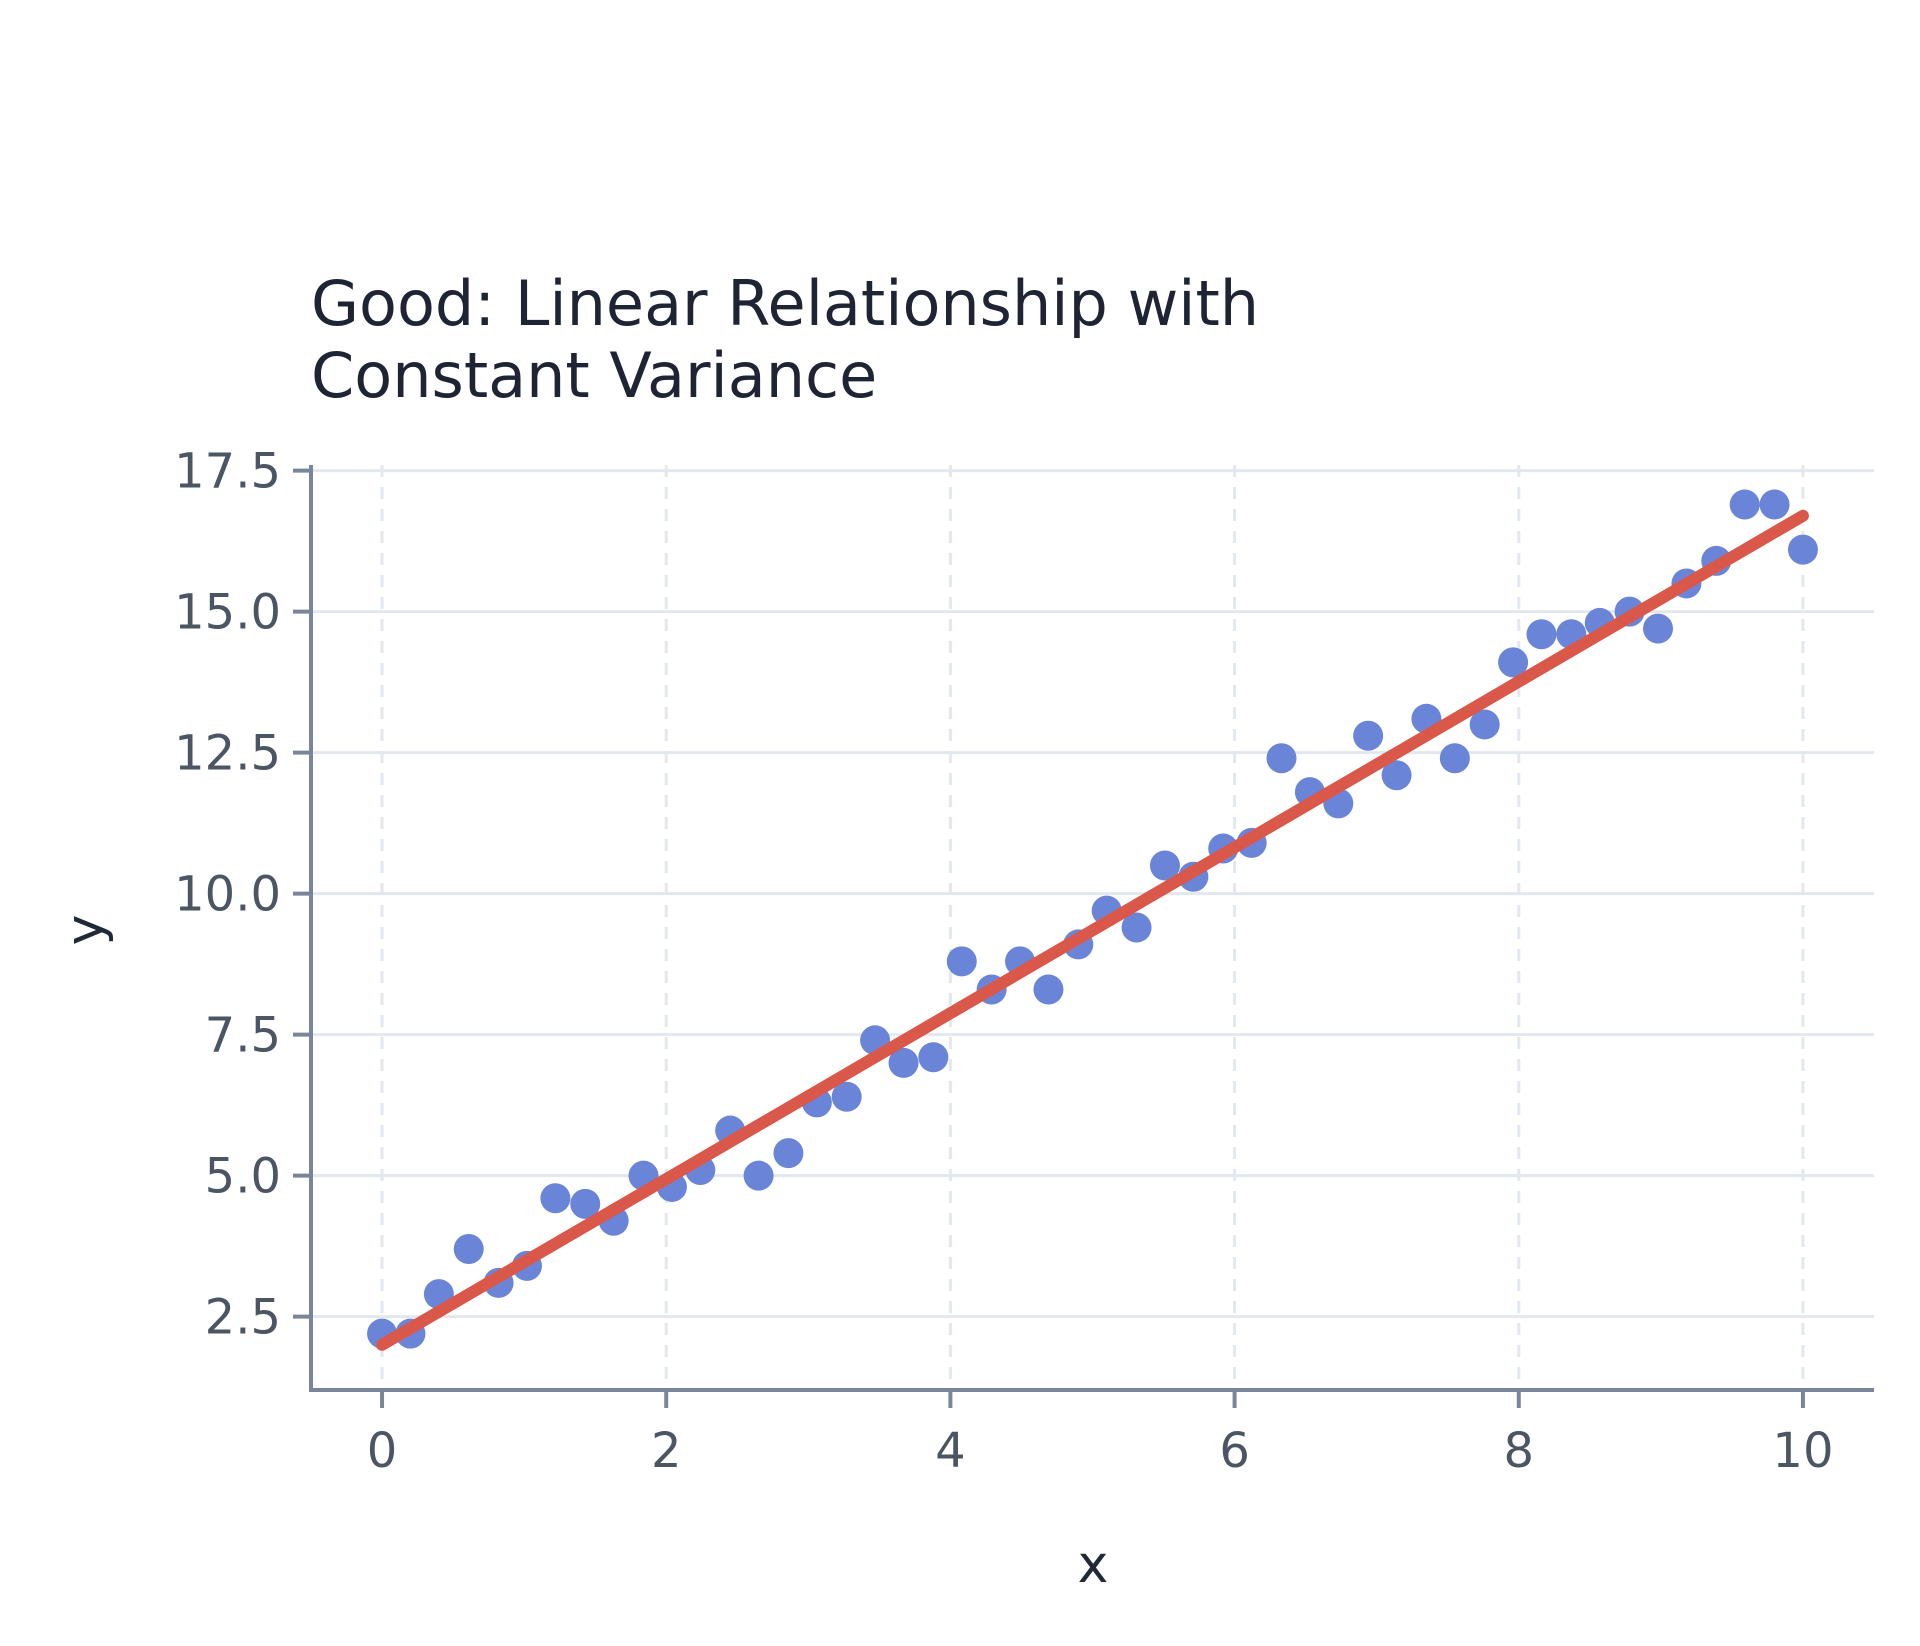 Image resolution: width=1920 pixels, height=1646 pixels. What do you see at coordinates (785, 303) in the screenshot?
I see `chart-title-line-1: Good: Linear Relationship with` at bounding box center [785, 303].